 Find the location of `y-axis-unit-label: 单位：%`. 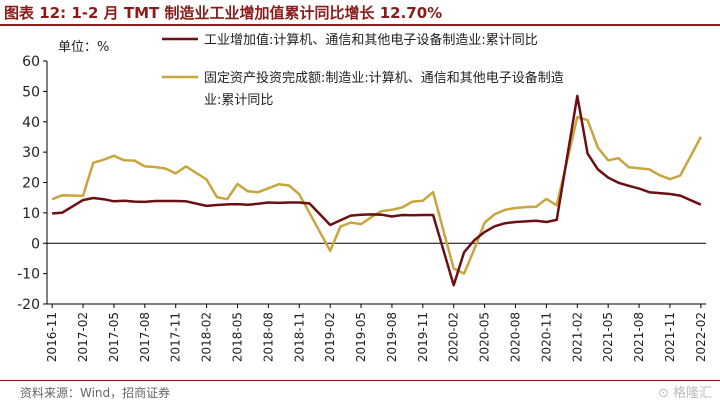

y-axis-unit-label: 单位：% is located at coordinates (83, 47).